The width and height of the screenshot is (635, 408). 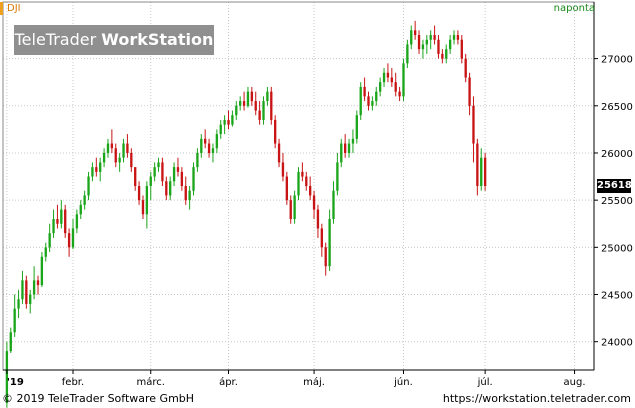 What do you see at coordinates (574, 8) in the screenshot?
I see `period-label: naponta` at bounding box center [574, 8].